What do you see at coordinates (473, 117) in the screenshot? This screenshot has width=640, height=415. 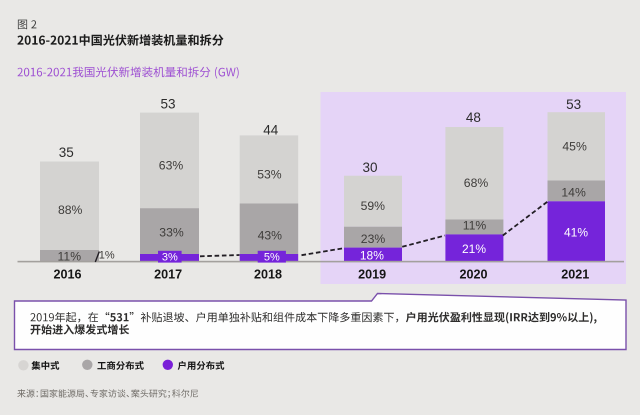 I see `svg-text: 48` at bounding box center [473, 117].